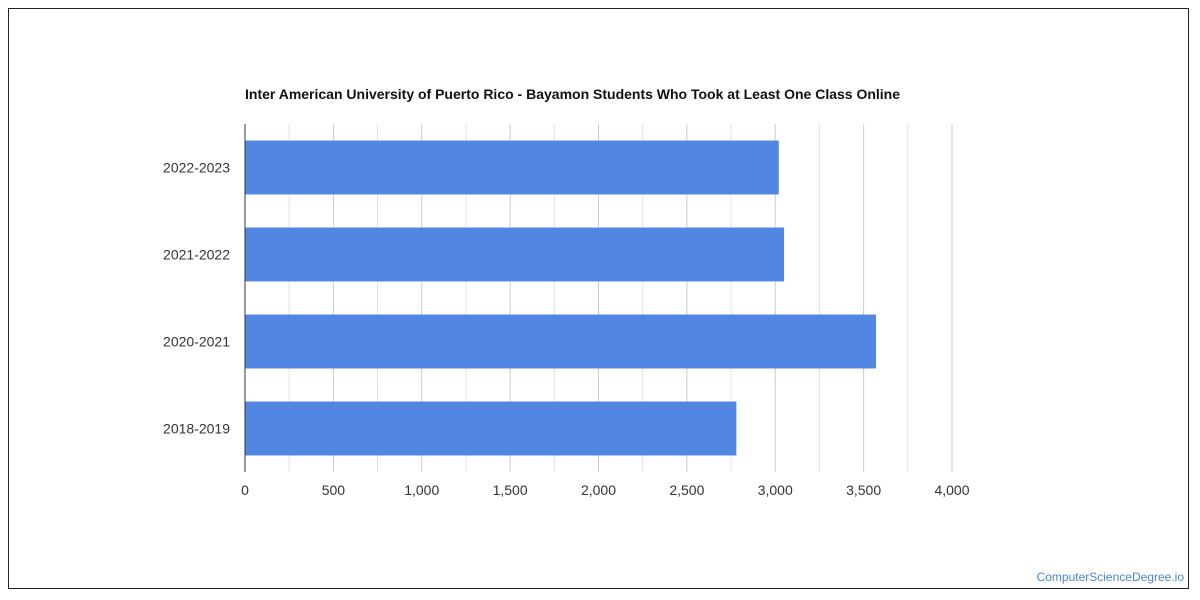 The height and width of the screenshot is (600, 1200). Describe the element at coordinates (421, 490) in the screenshot. I see `x-tick-label: 1,000` at that location.